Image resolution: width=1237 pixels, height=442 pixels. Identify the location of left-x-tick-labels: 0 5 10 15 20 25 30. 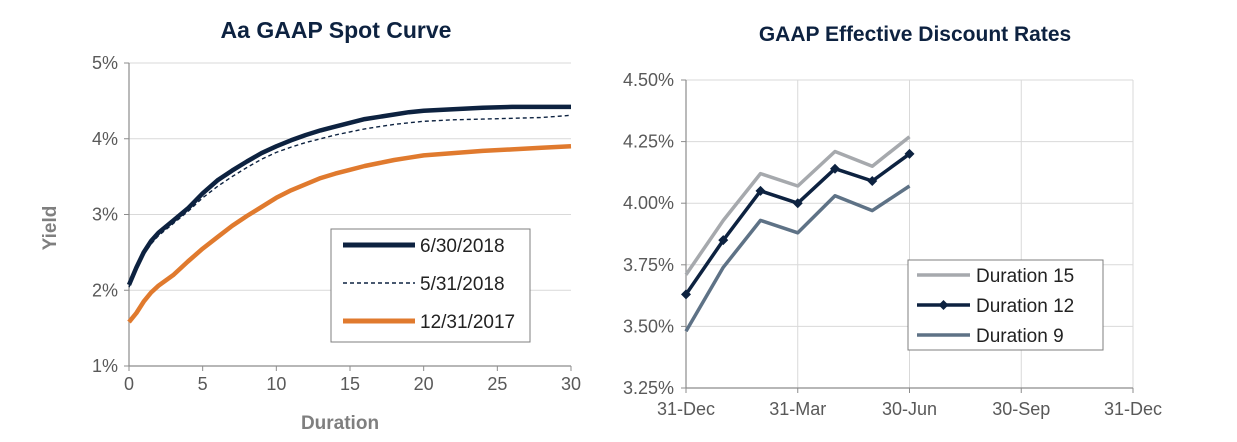
(352, 384).